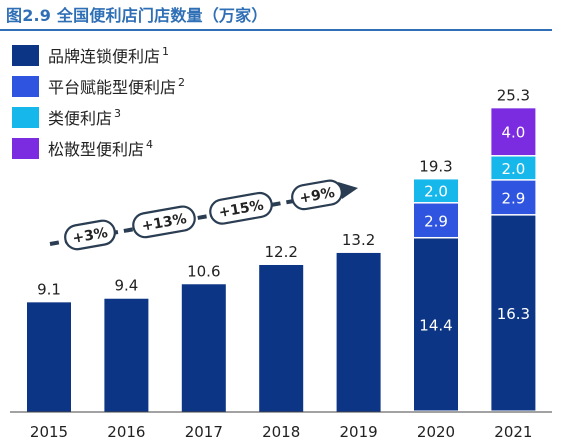 The width and height of the screenshot is (566, 443). I want to click on legend-label-4: 松散型便利店 4, so click(100, 148).